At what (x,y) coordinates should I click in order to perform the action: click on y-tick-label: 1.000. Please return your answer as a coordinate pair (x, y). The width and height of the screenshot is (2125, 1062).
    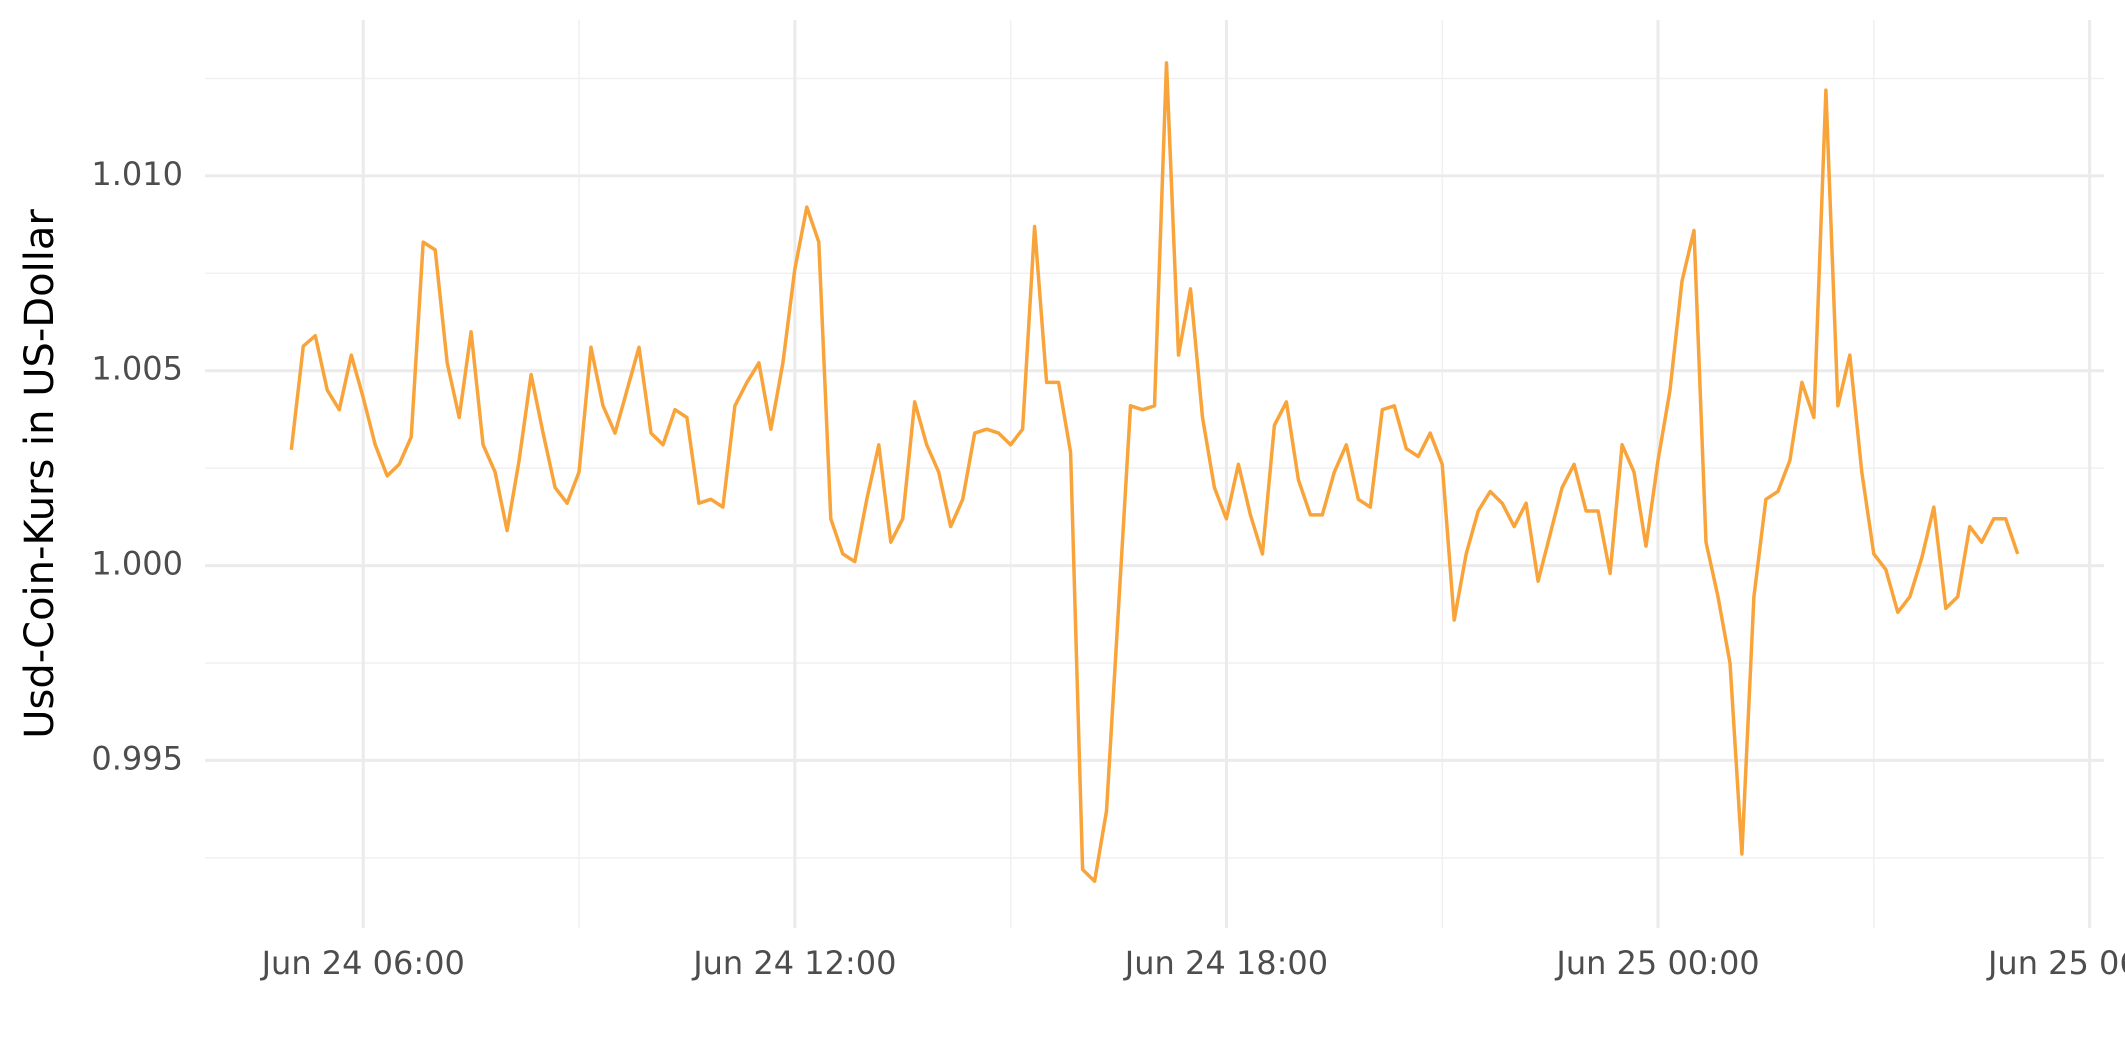
    Looking at the image, I should click on (137, 564).